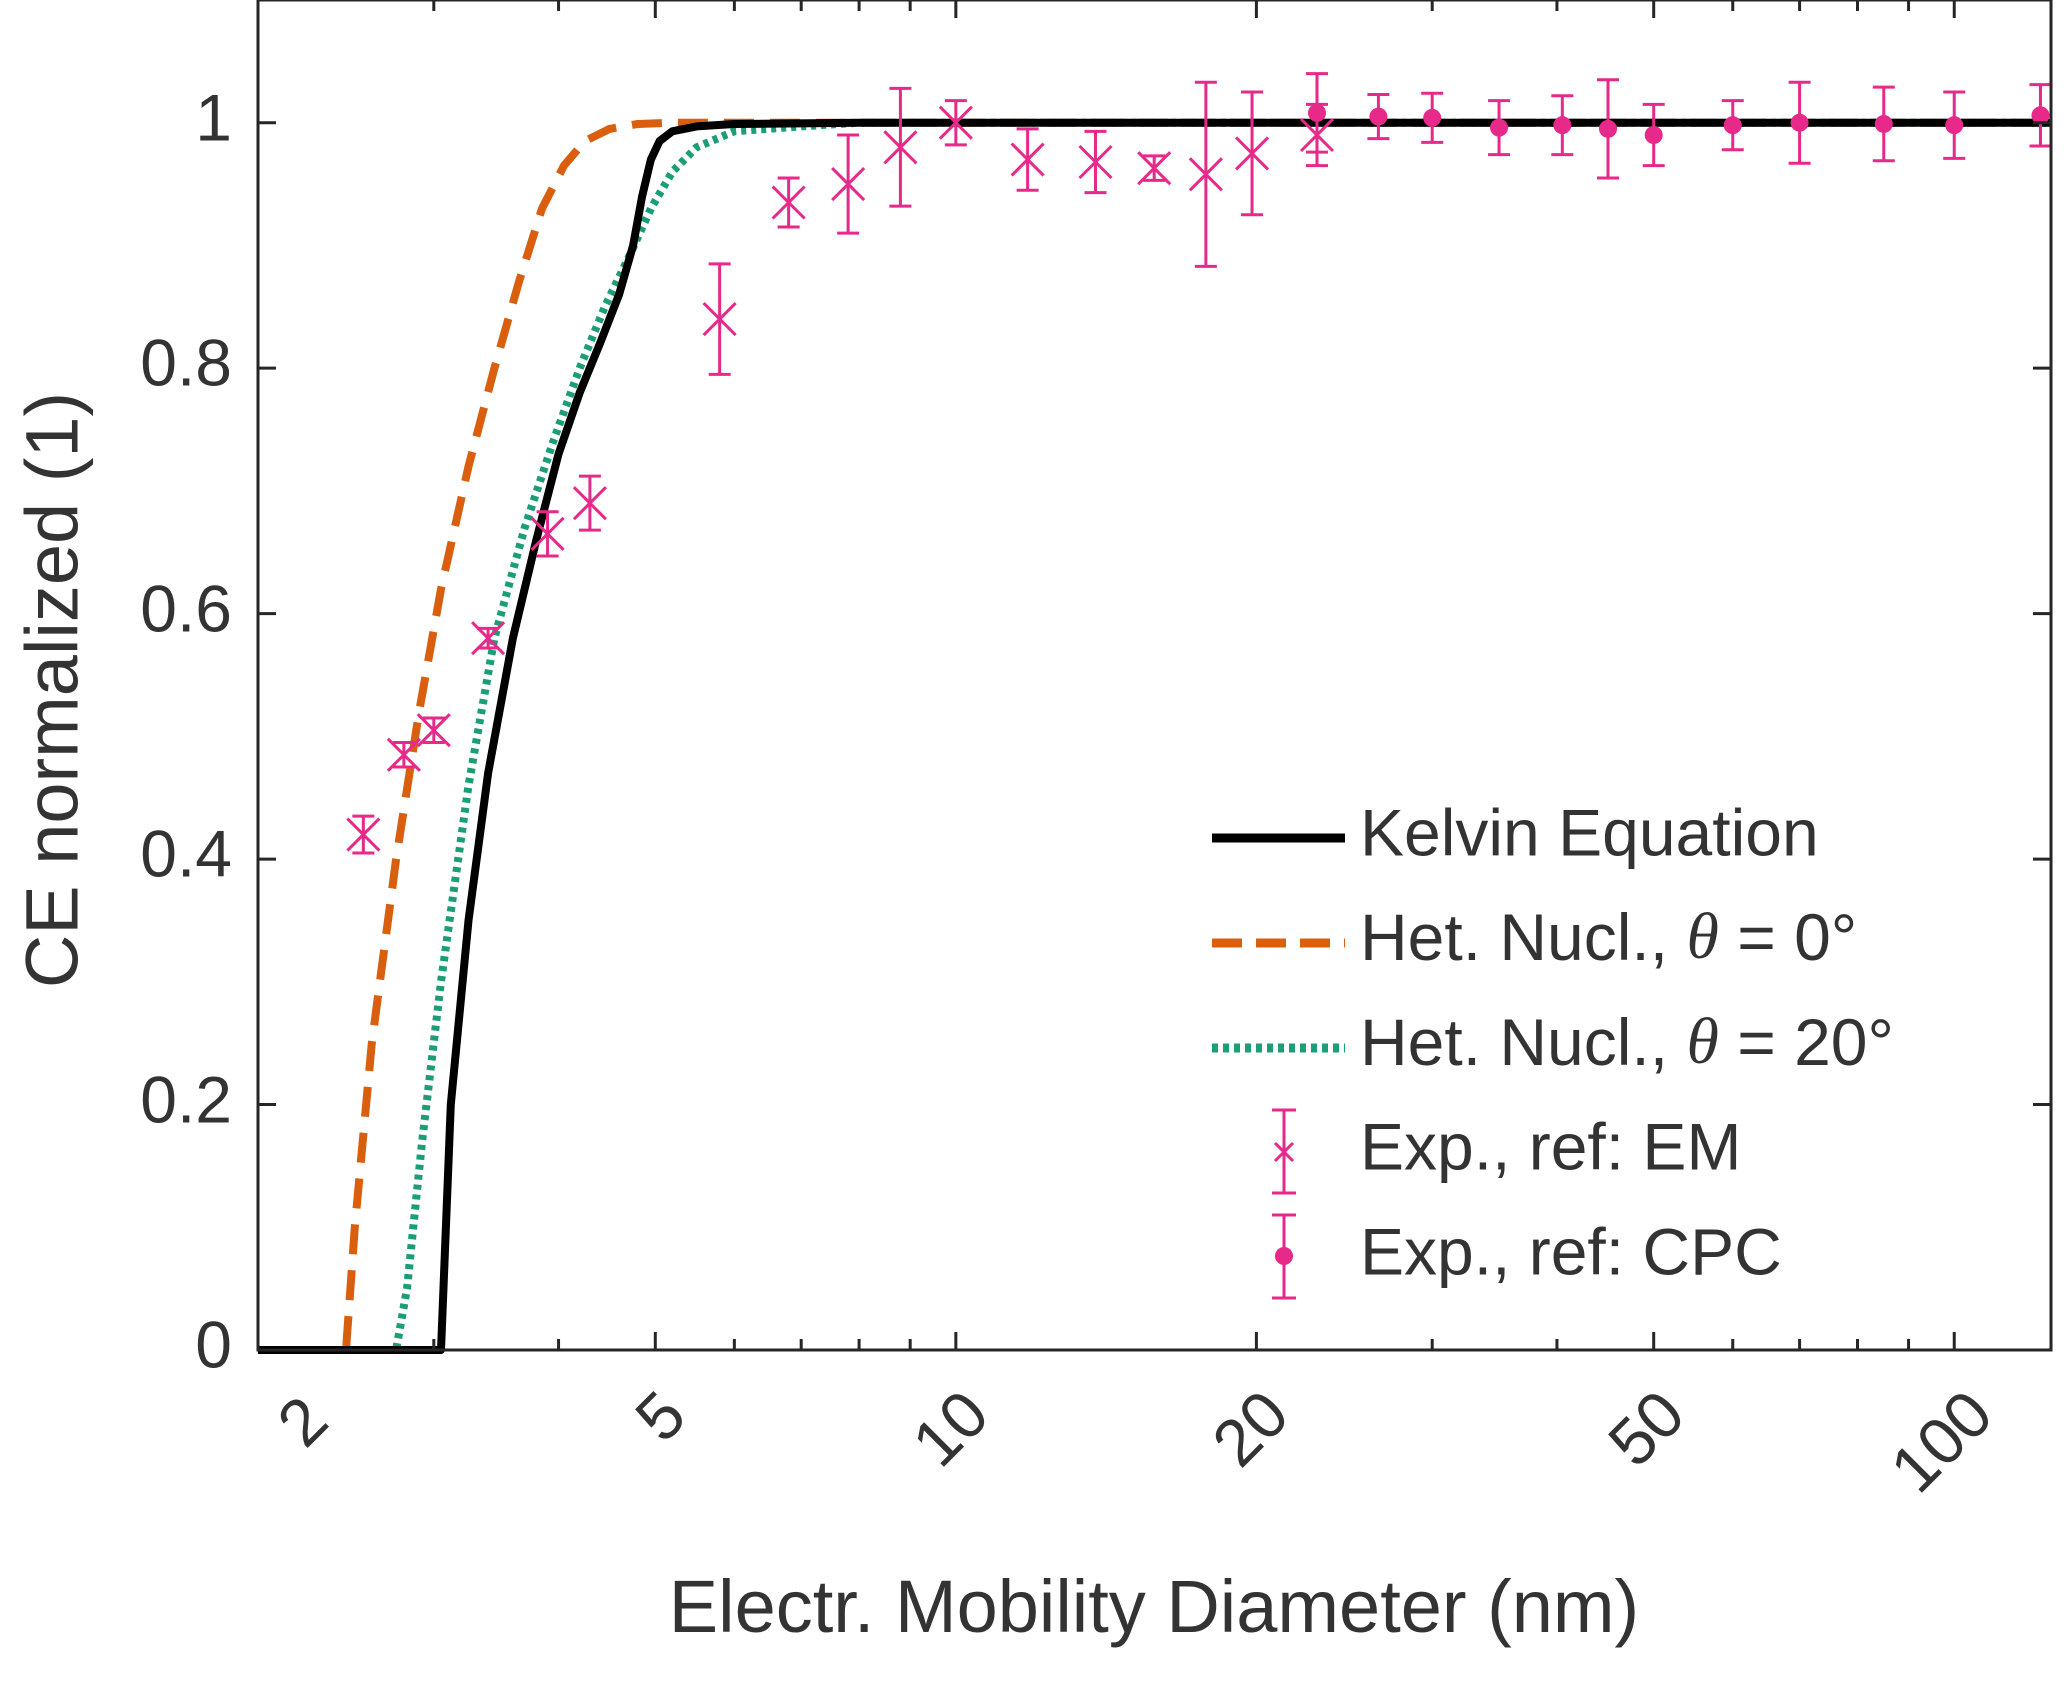 Image resolution: width=2067 pixels, height=1682 pixels. What do you see at coordinates (213, 1344) in the screenshot?
I see `y-tick-label-0: 0` at bounding box center [213, 1344].